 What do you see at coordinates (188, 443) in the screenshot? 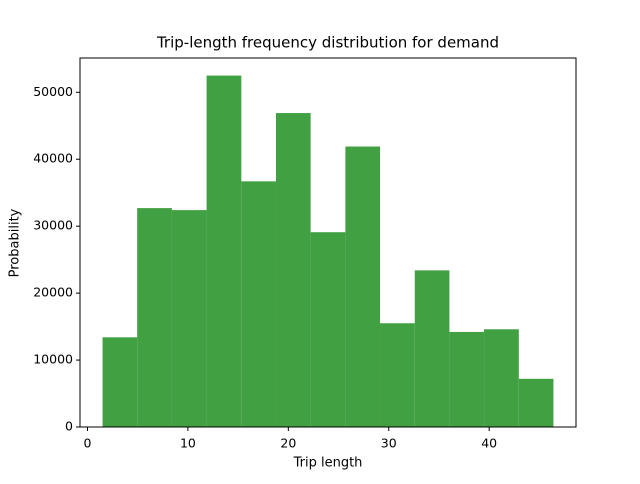
I see `x-tick-label: 10` at bounding box center [188, 443].